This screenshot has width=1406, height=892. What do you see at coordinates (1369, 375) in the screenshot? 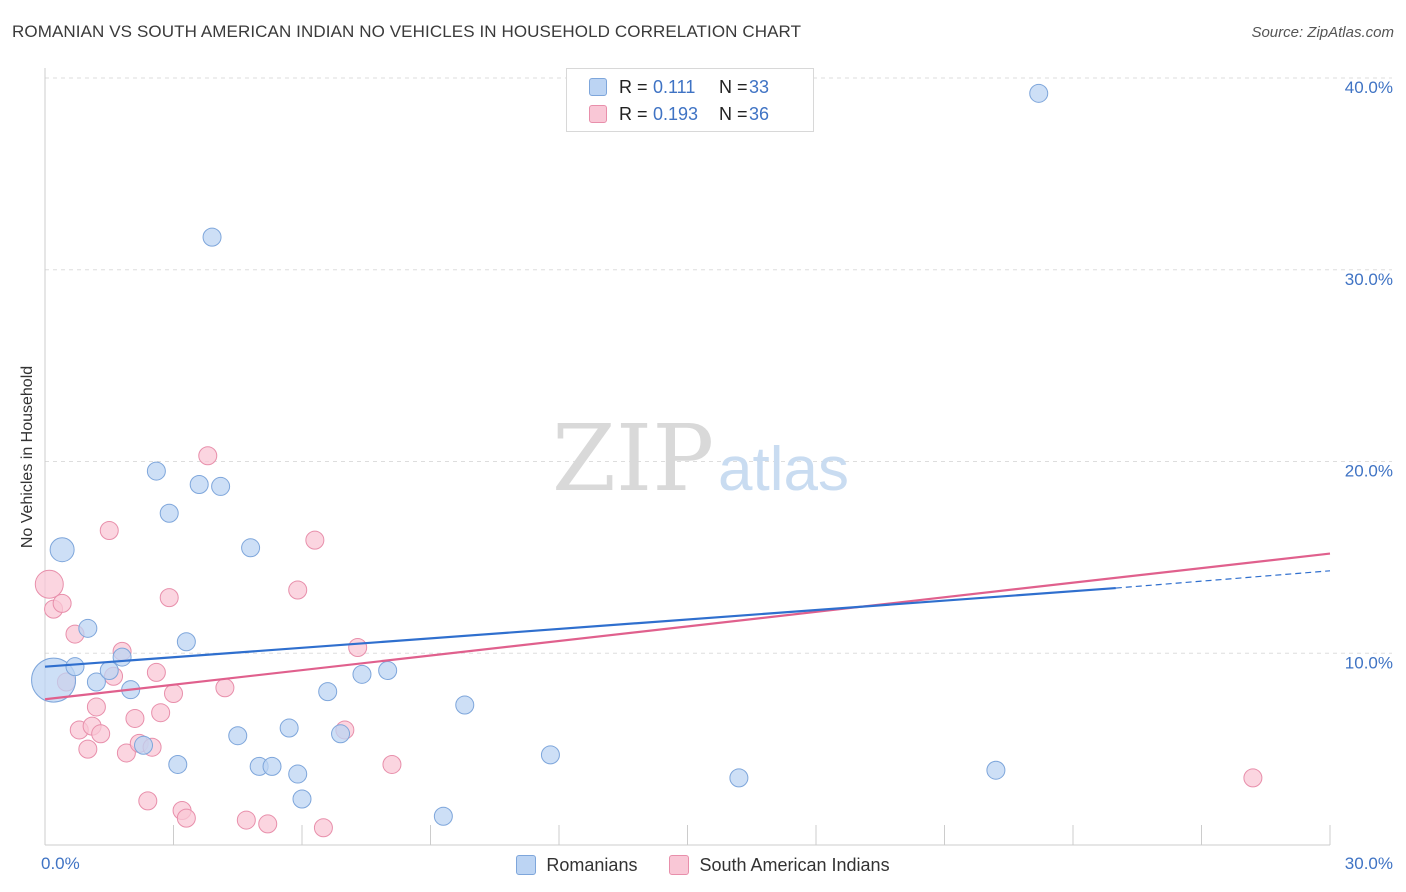
I see `y-tick-labels: 10.0% 20.0% 30.0% 40.0%` at bounding box center [1369, 375].